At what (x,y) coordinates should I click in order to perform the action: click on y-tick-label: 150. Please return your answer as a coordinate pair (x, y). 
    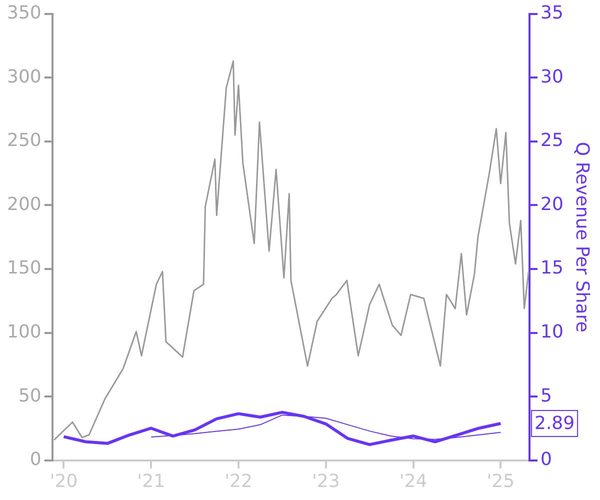
    Looking at the image, I should click on (24, 268).